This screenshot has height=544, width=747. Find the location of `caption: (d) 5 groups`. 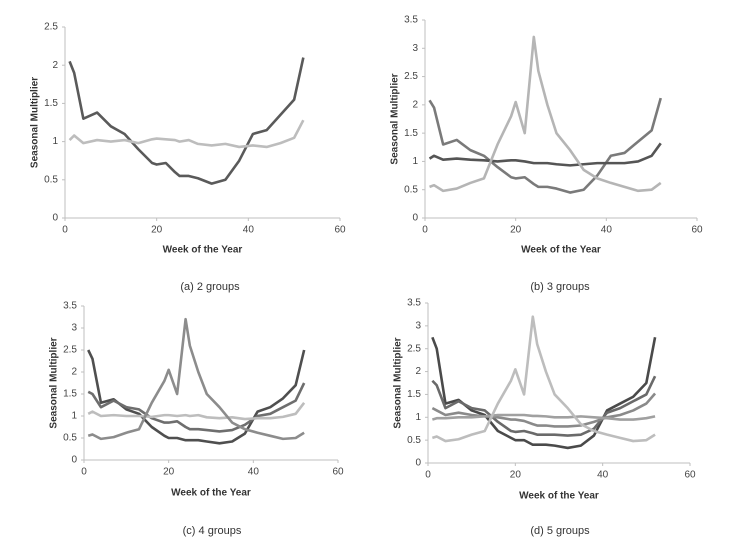

caption: (d) 5 groups is located at coordinates (560, 531).